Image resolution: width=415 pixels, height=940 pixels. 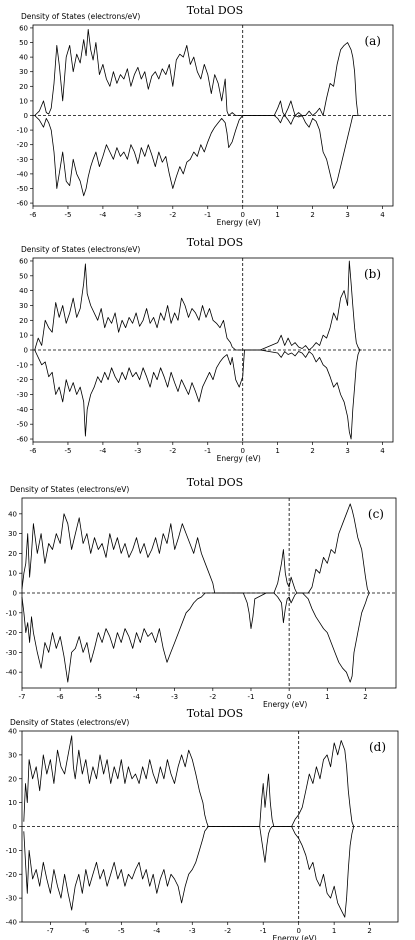 I want to click on y-tick-label: -50, so click(x=22, y=425).